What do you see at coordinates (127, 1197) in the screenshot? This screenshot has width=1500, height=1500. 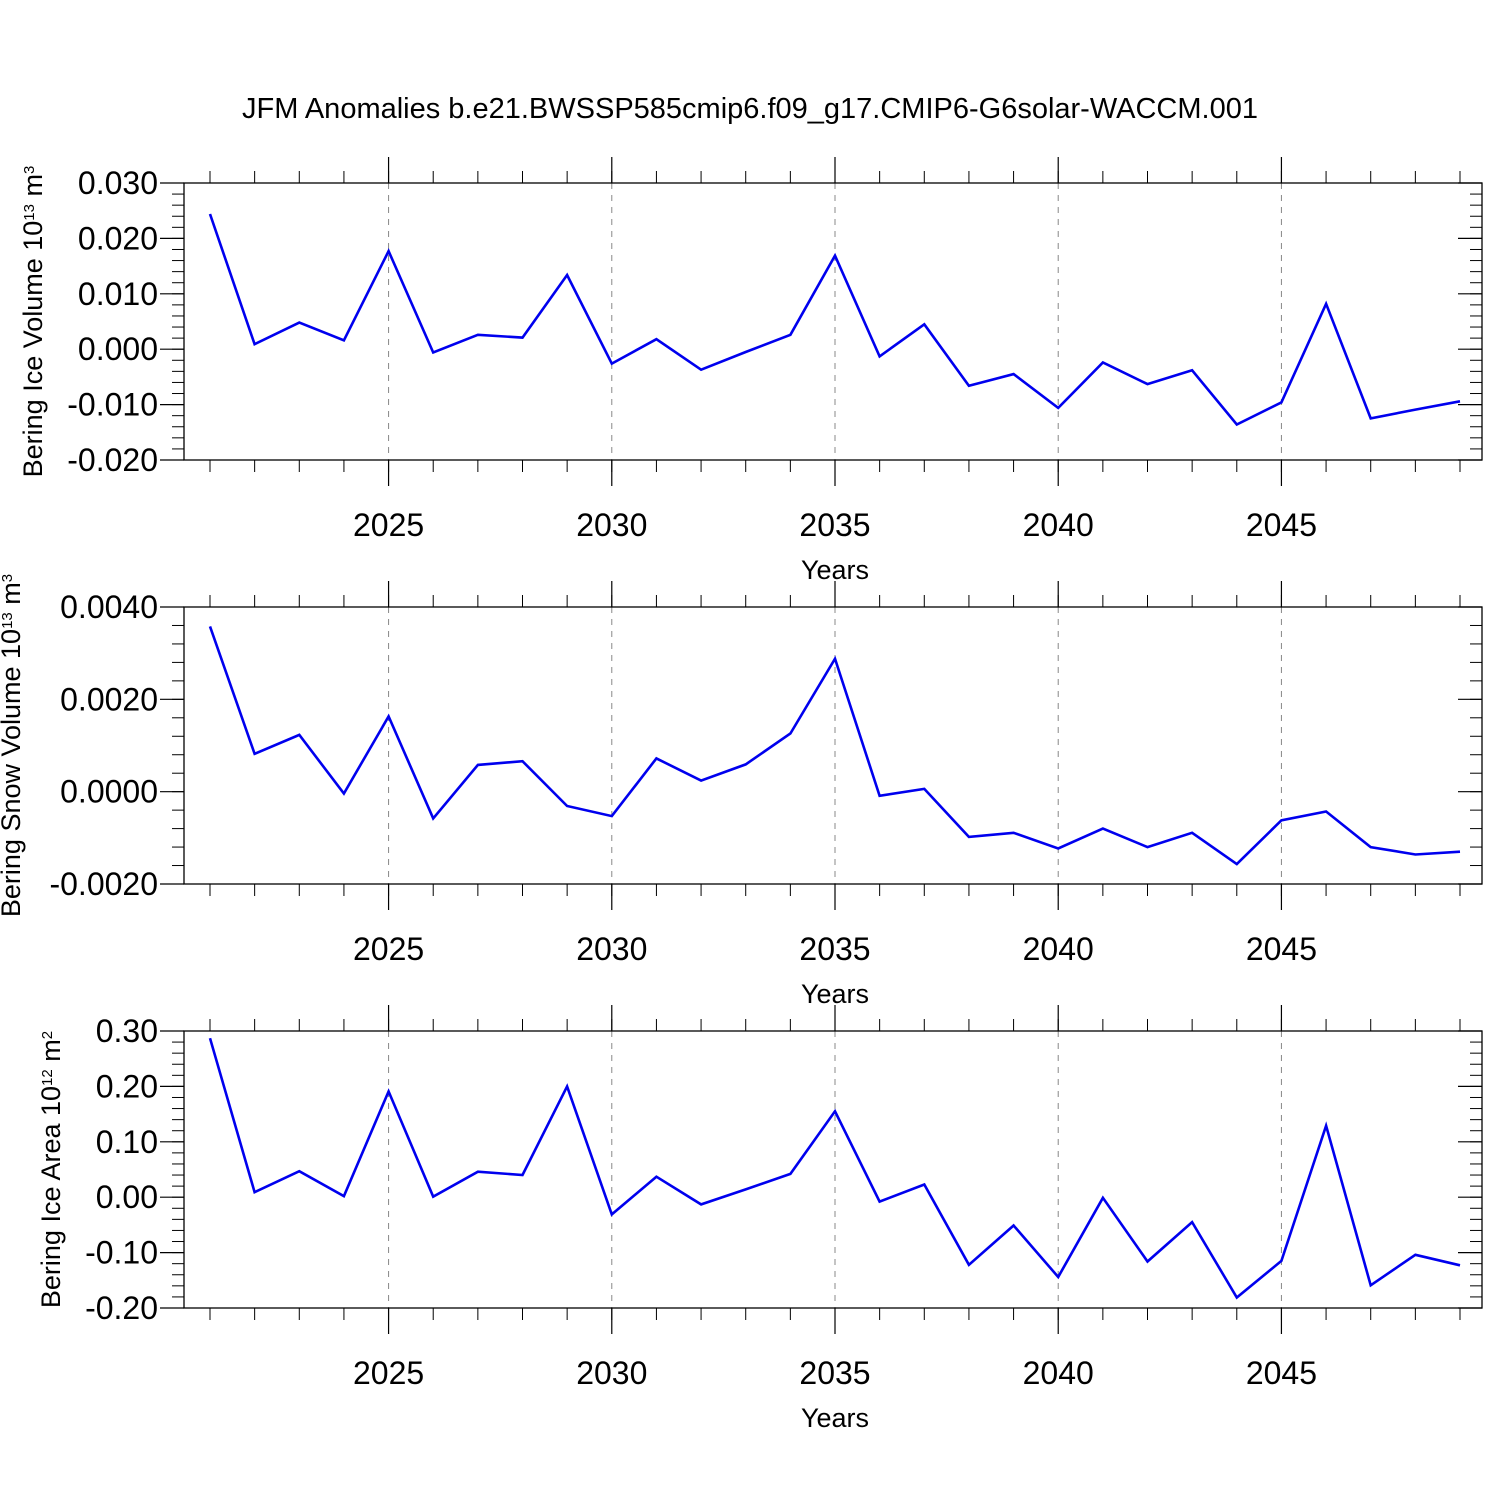 I see `y-tick-label: 0.00` at bounding box center [127, 1197].